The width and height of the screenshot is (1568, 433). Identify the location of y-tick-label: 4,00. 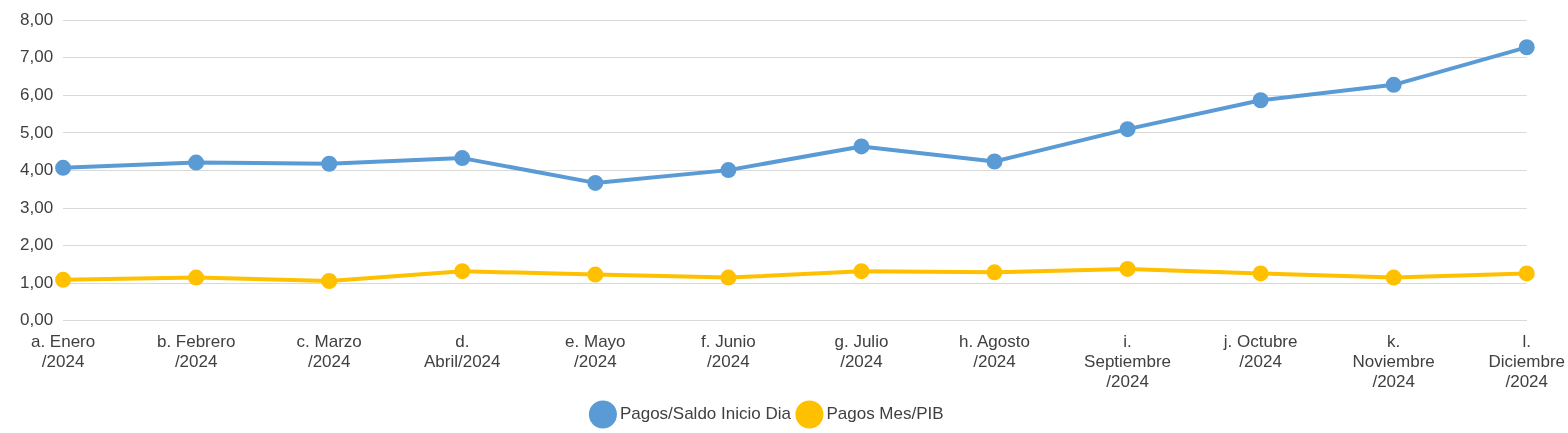
(36, 170).